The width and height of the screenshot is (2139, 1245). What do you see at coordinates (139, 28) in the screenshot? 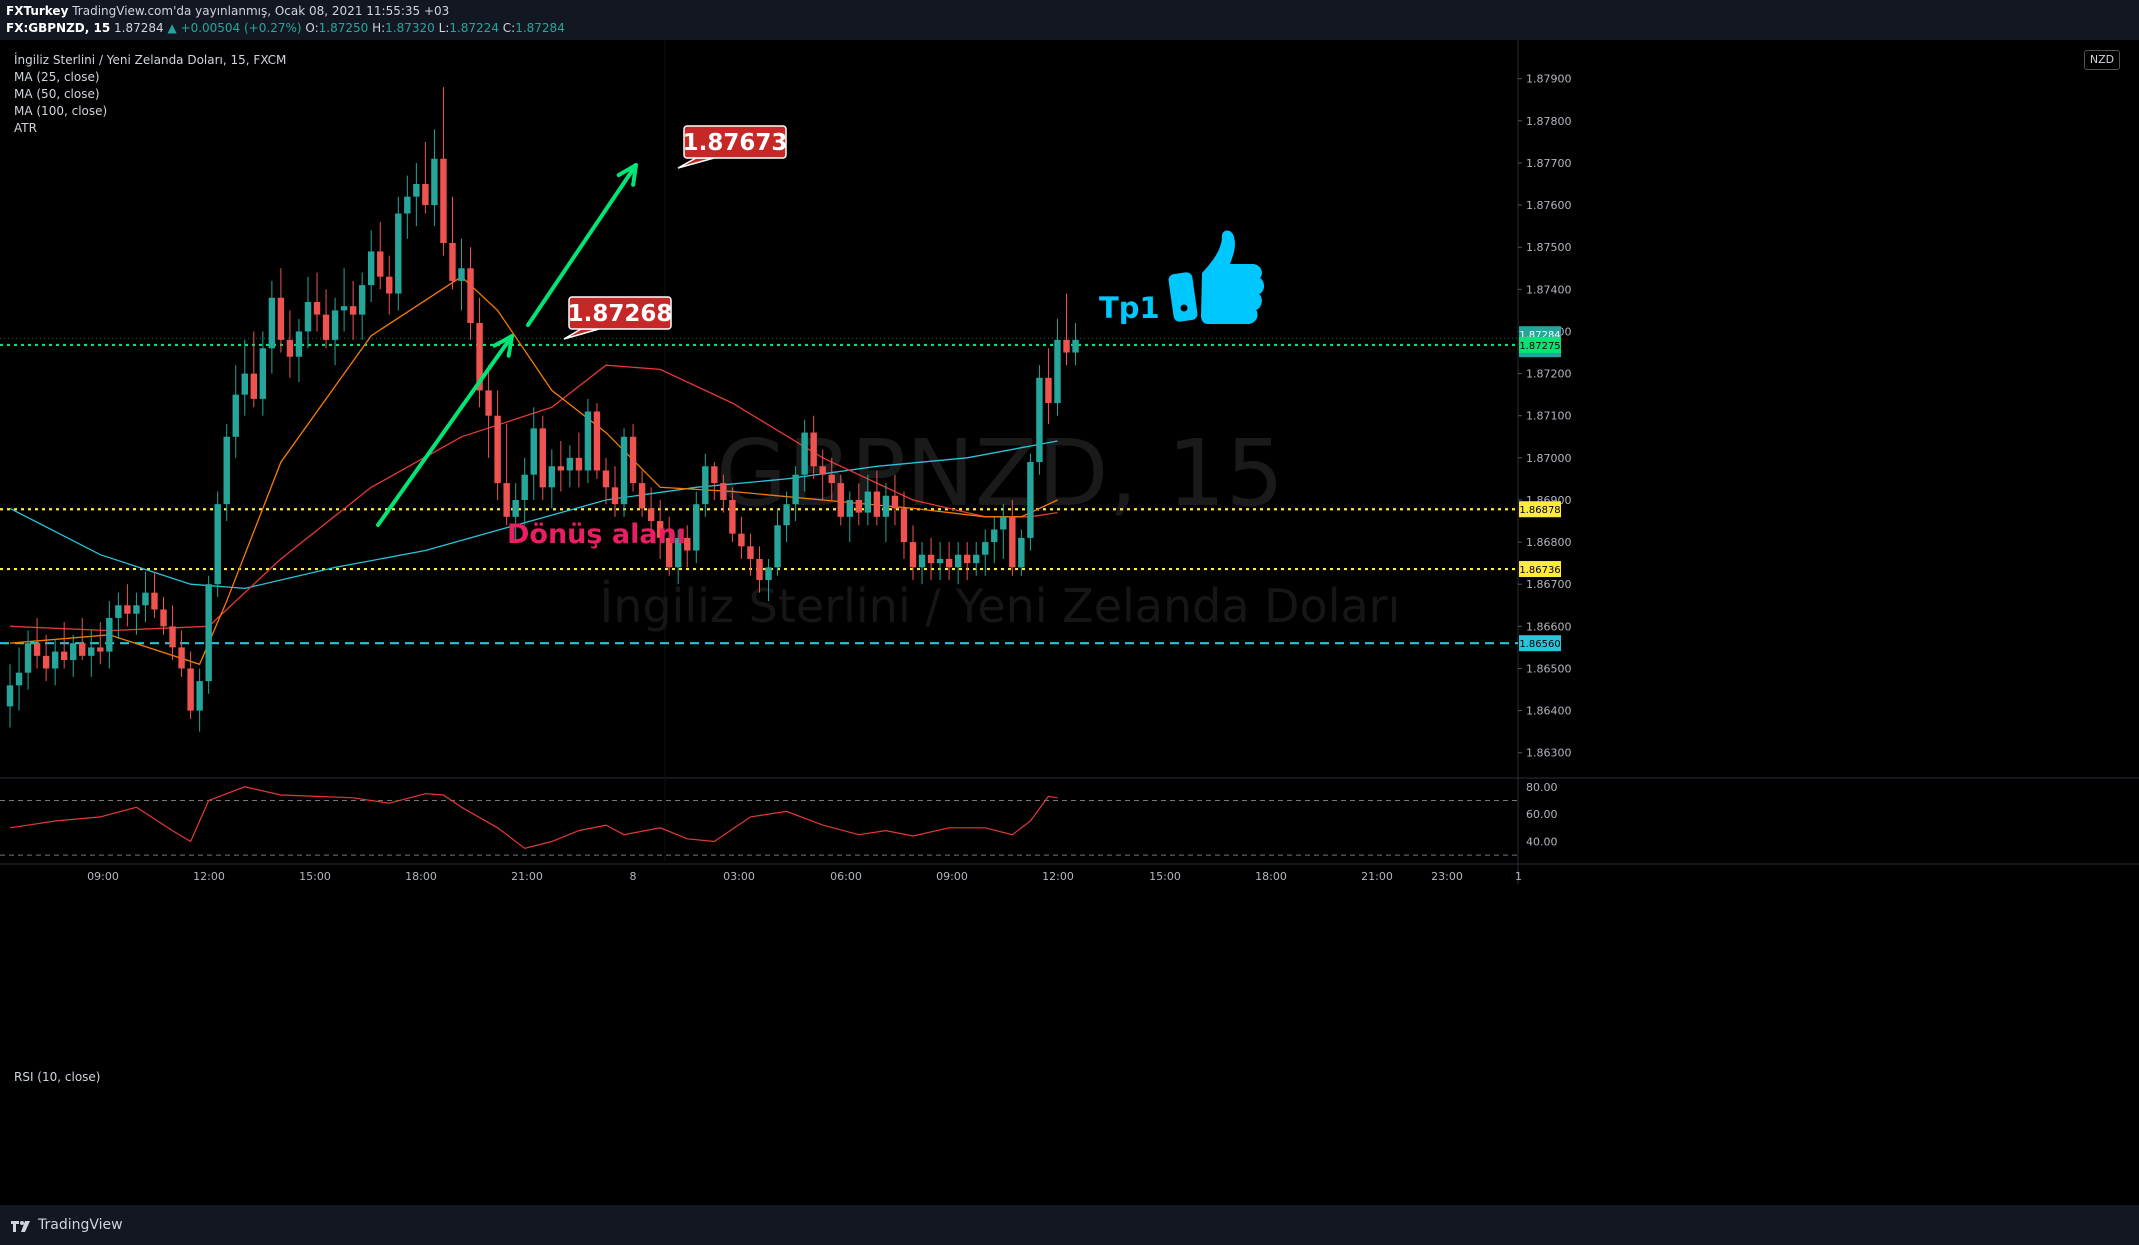
I see `last-price: 1.87284` at bounding box center [139, 28].